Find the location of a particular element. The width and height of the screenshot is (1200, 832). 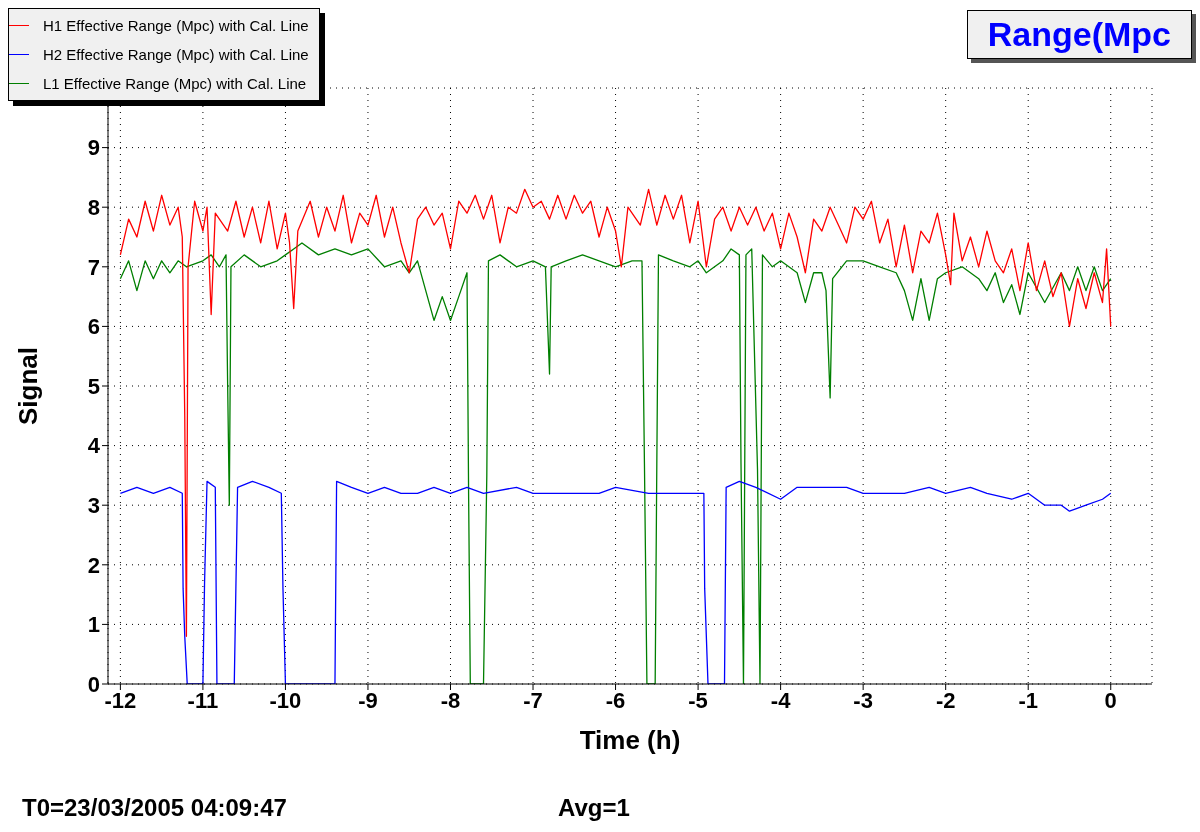

x-tick-label: -4 is located at coordinates (781, 700).